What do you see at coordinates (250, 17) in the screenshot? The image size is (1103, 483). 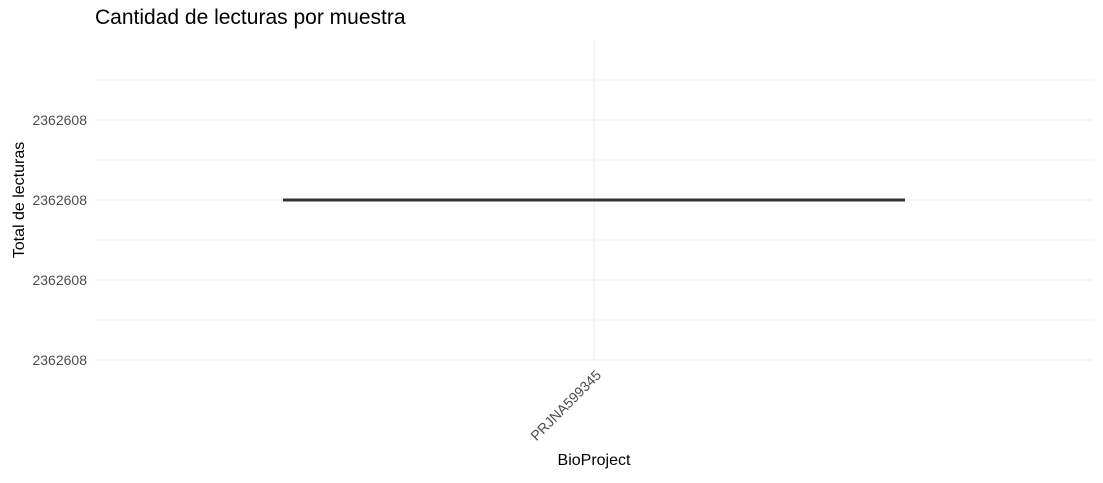 I see `chart-title: Cantidad de lecturas por muestra` at bounding box center [250, 17].